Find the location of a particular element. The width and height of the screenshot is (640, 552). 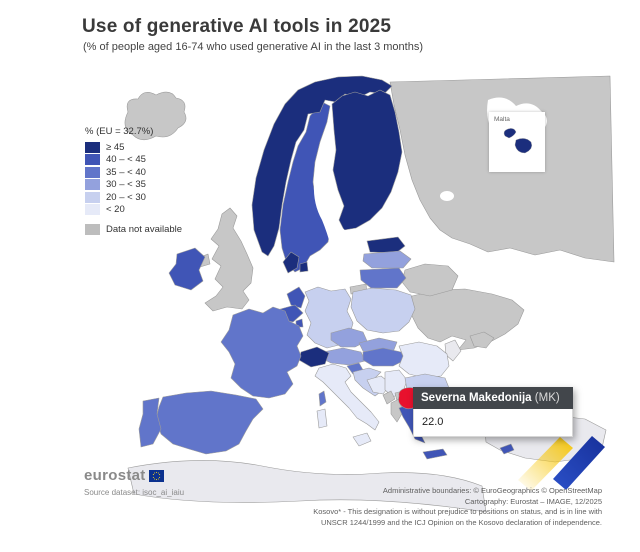

tooltip-country-code: (MK) is located at coordinates (547, 398).